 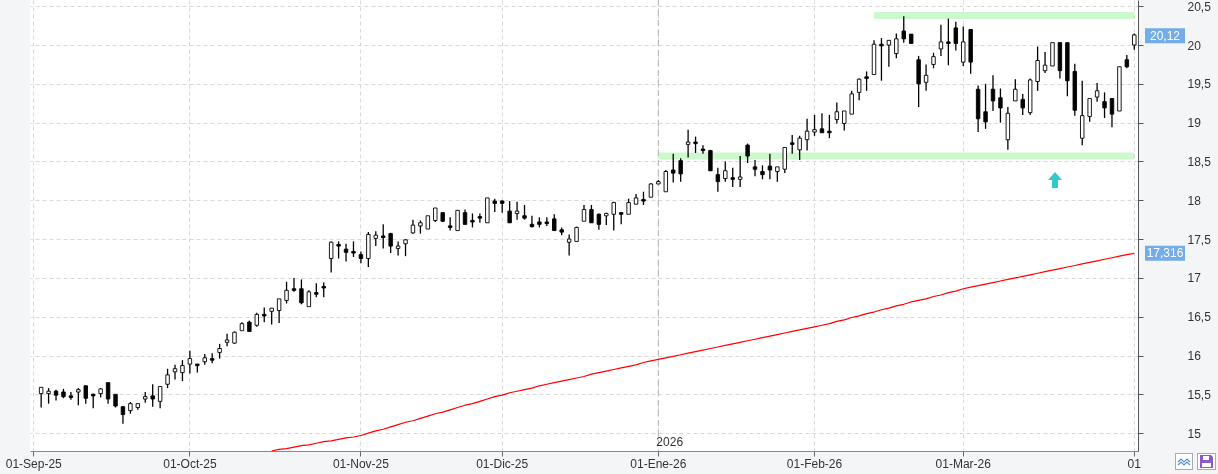 What do you see at coordinates (1194, 356) in the screenshot?
I see `y-tick-label: 16` at bounding box center [1194, 356].